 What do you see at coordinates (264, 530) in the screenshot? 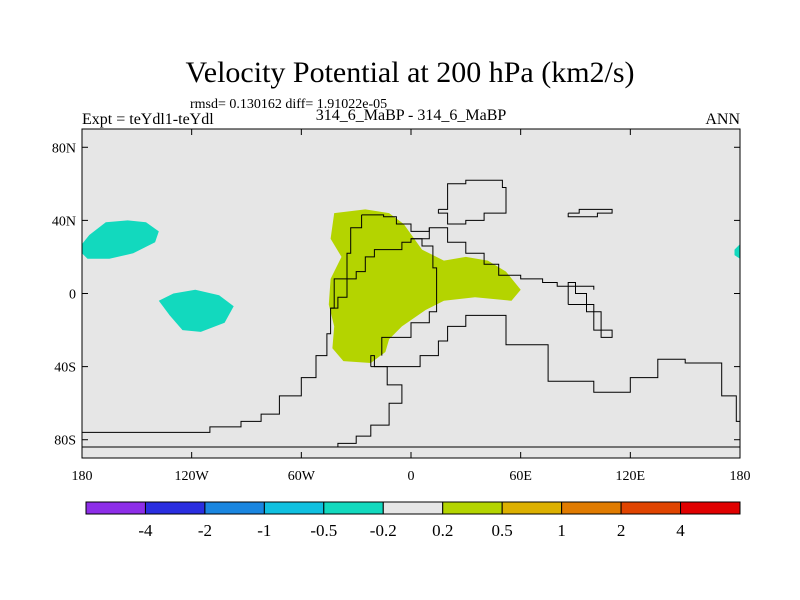
I see `colorbar-label-2: -1` at bounding box center [264, 530].